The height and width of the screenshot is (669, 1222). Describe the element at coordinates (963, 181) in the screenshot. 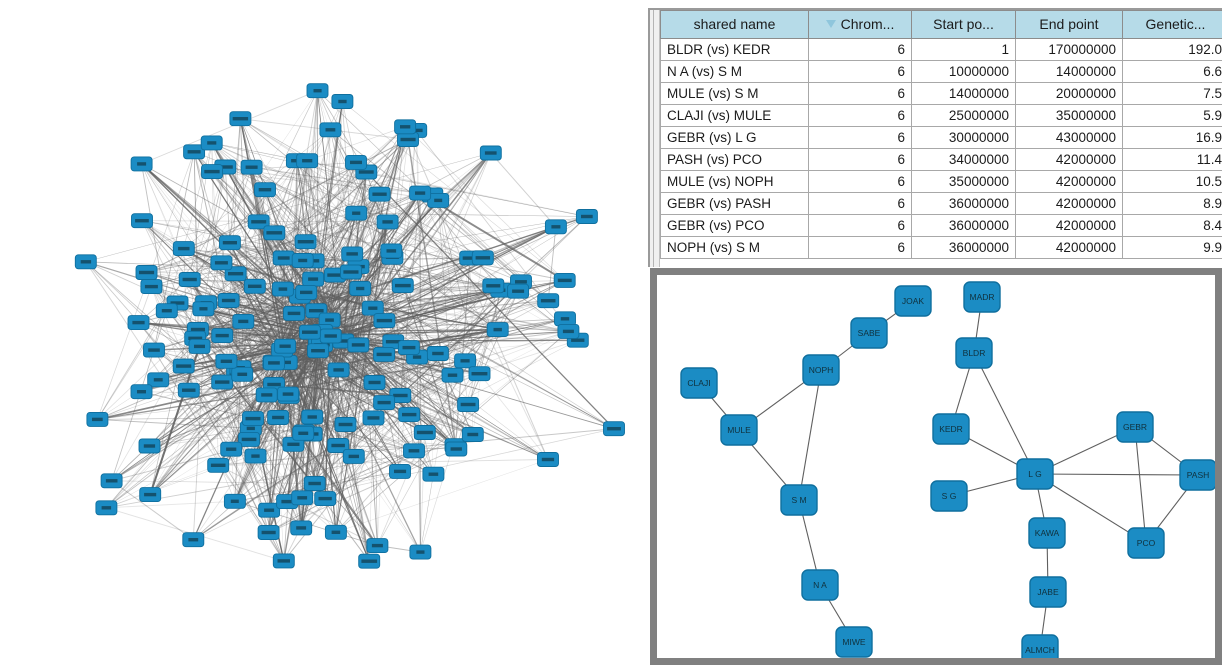

I see `cell-start_point: 35000000` at that location.